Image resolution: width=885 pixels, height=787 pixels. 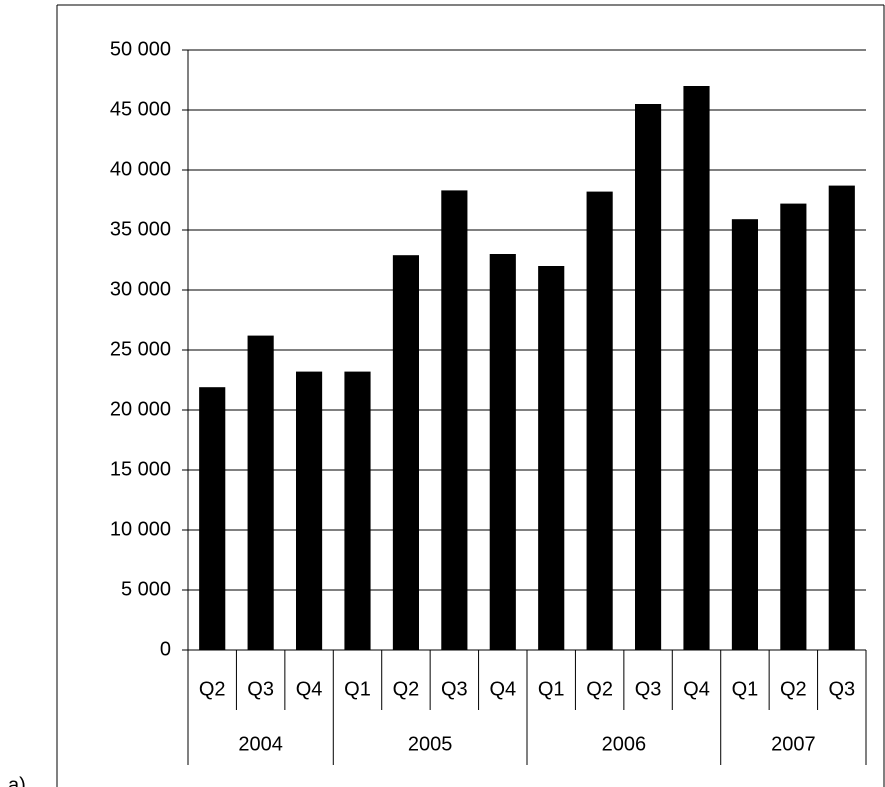 I want to click on y-tick-label: 50 000, so click(x=140, y=49).